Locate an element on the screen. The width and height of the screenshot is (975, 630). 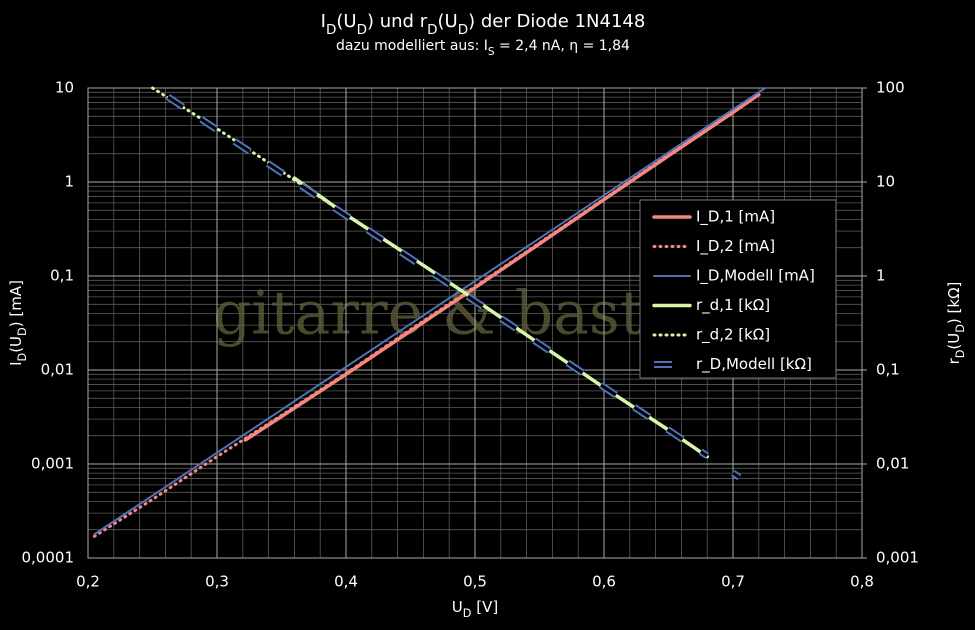
y2-tick-label: 0,1 is located at coordinates (888, 370).